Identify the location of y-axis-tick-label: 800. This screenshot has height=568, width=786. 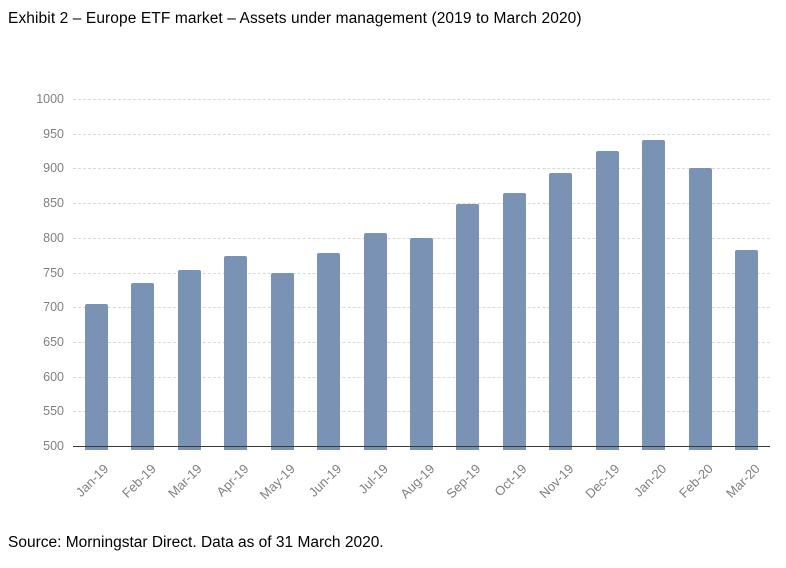
(53, 237).